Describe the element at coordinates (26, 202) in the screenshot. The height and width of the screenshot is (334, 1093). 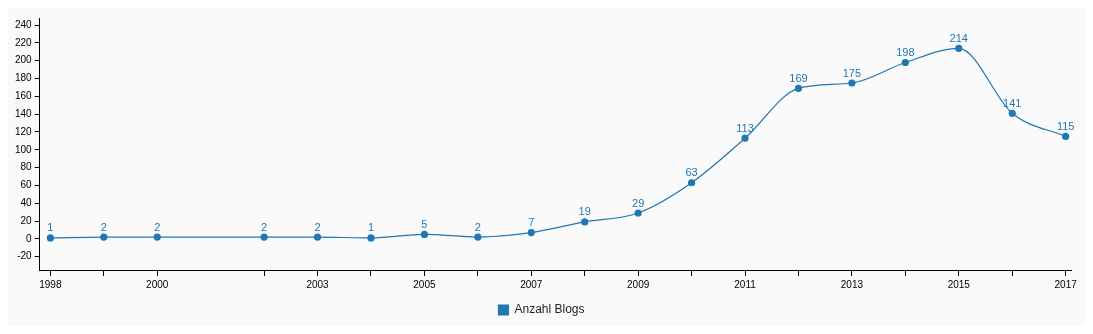
I see `y-tick-label: 40` at that location.